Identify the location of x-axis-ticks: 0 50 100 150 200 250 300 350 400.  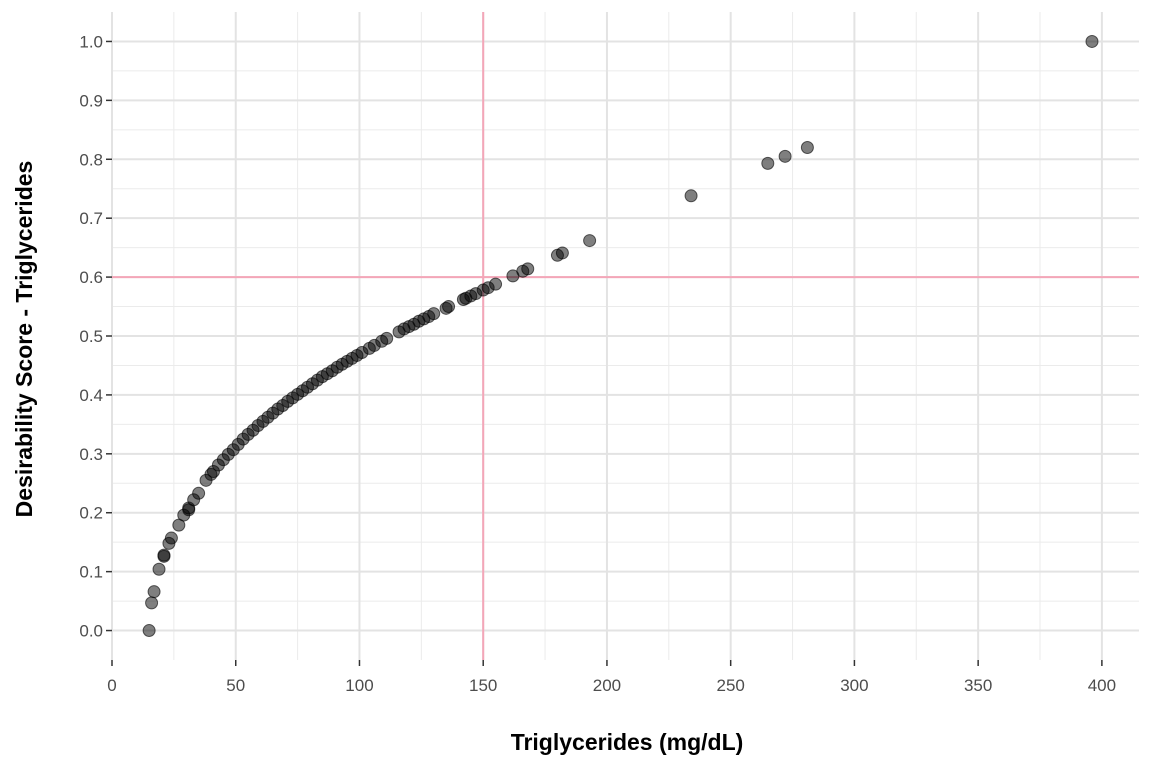
(611, 677).